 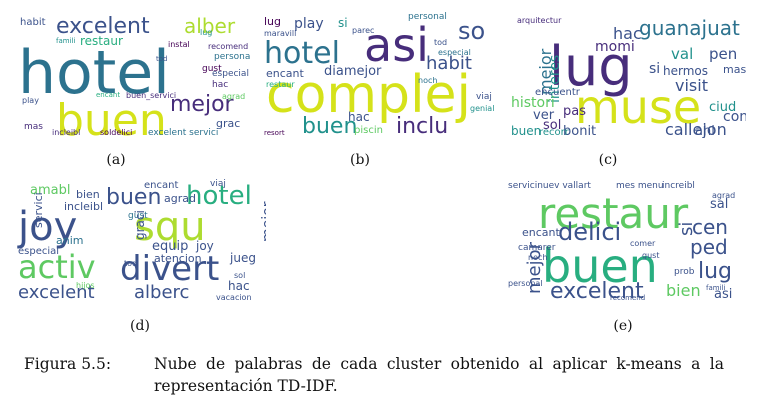 What do you see at coordinates (151, 95) in the screenshot?
I see `word: buen_servici` at bounding box center [151, 95].